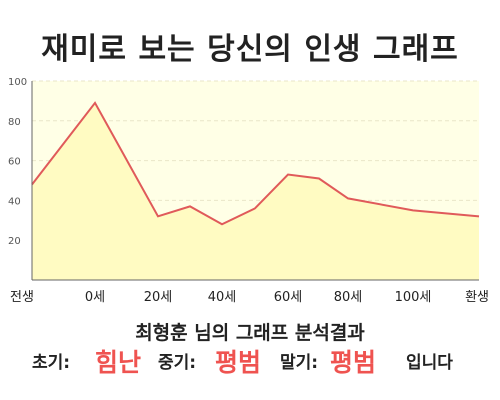 This screenshot has height=400, width=500. Describe the element at coordinates (158, 297) in the screenshot. I see `x-tick-label: 20세` at that location.